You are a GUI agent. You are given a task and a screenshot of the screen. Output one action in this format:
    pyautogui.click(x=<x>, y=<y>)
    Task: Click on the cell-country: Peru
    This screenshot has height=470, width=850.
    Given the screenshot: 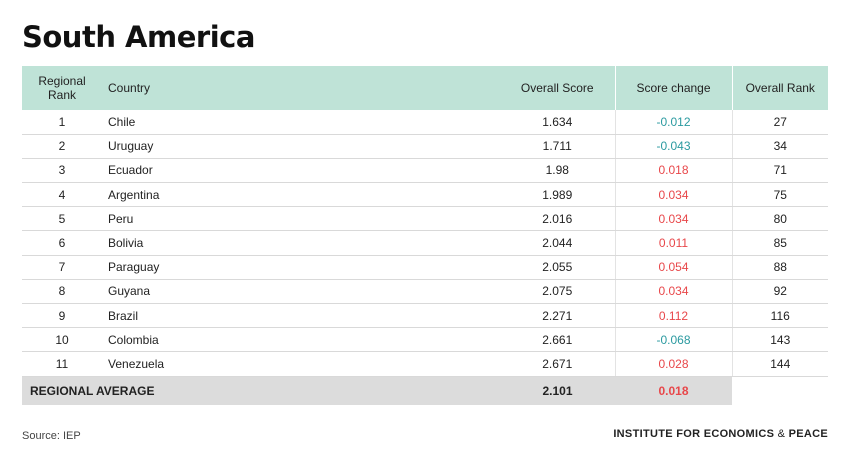 What is the action you would take?
    pyautogui.click(x=301, y=219)
    